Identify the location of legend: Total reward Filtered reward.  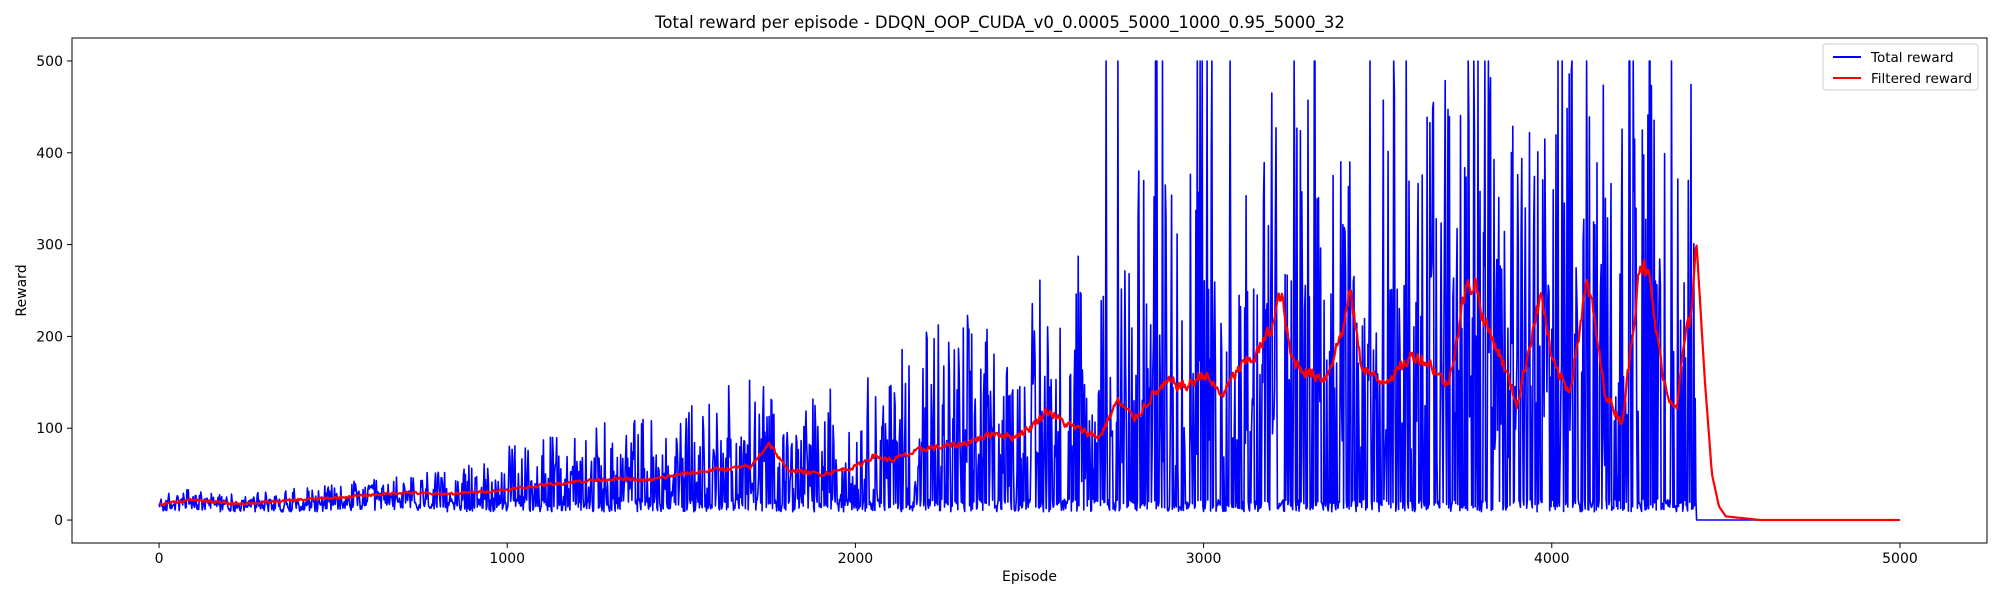
(1900, 67).